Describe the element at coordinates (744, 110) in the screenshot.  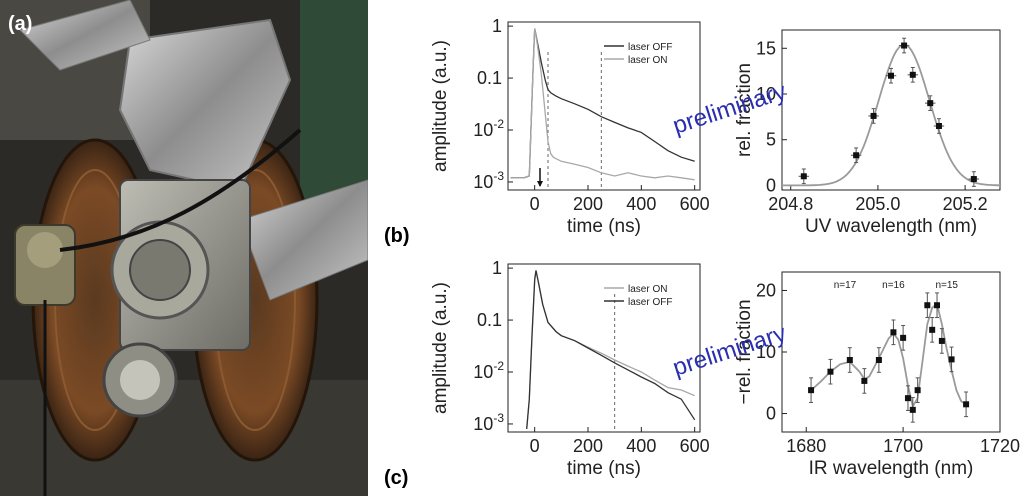
I see `y-axis-label: rel. fraction` at that location.